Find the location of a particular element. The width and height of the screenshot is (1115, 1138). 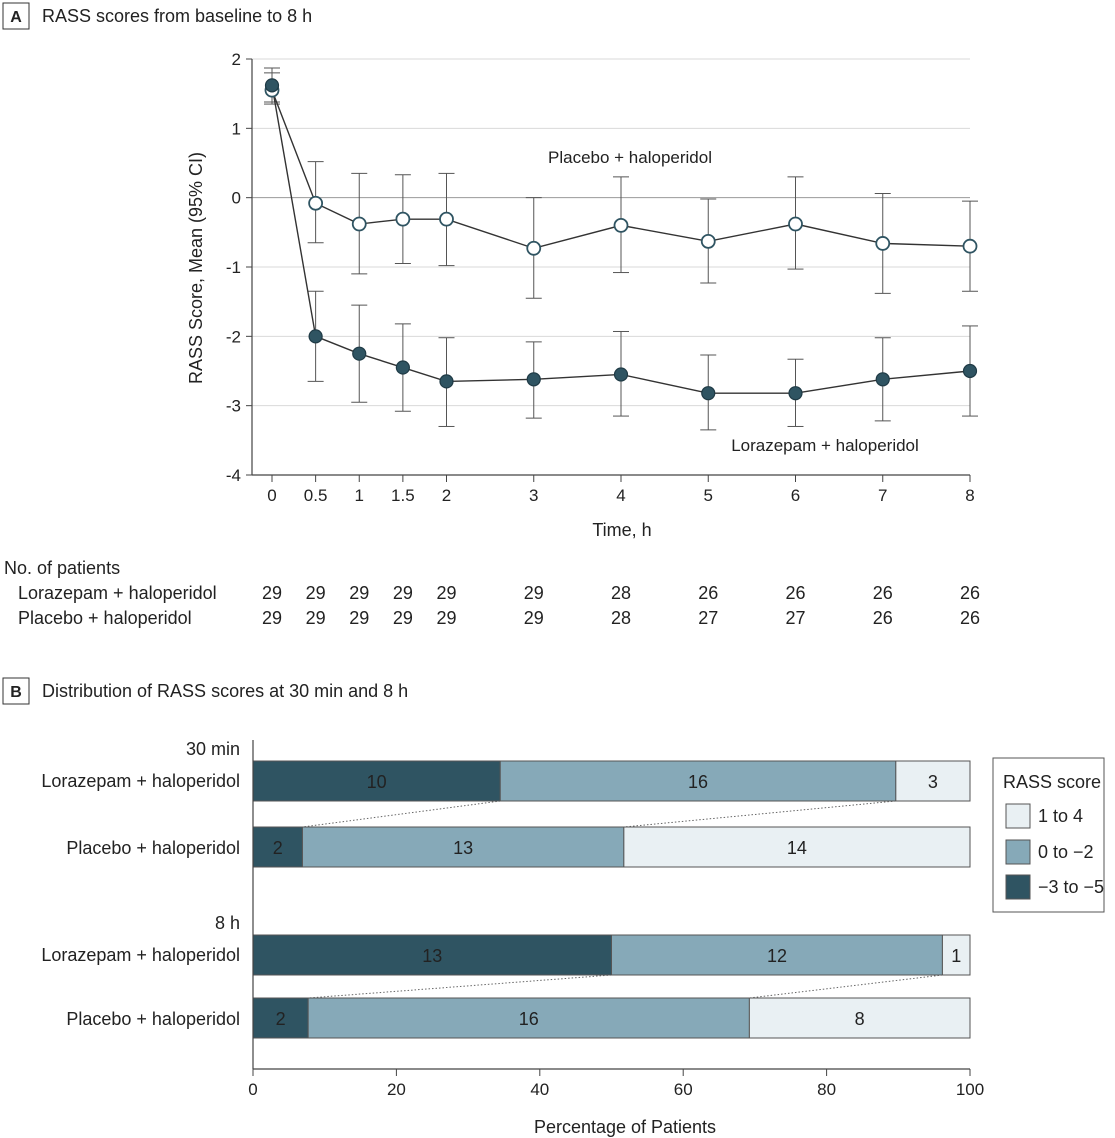

patients-count-placebo: 26 is located at coordinates (970, 618).